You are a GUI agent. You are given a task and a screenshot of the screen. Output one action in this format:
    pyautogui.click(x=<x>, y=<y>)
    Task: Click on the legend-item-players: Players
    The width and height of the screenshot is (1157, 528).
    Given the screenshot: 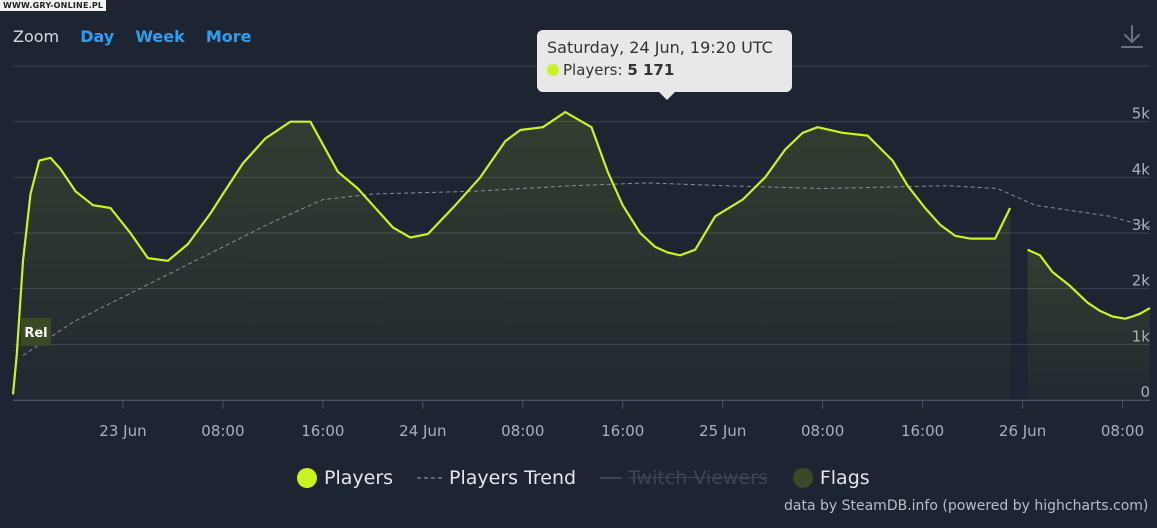 What is the action you would take?
    pyautogui.click(x=344, y=478)
    